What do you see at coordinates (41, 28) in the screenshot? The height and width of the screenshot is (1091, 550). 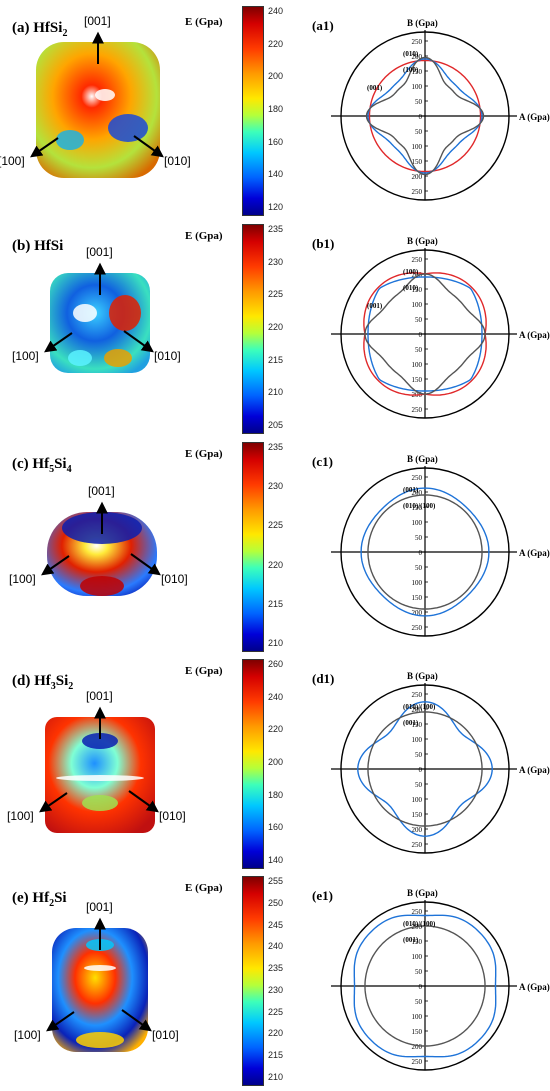 I see `formula-el: Hf` at bounding box center [41, 28].